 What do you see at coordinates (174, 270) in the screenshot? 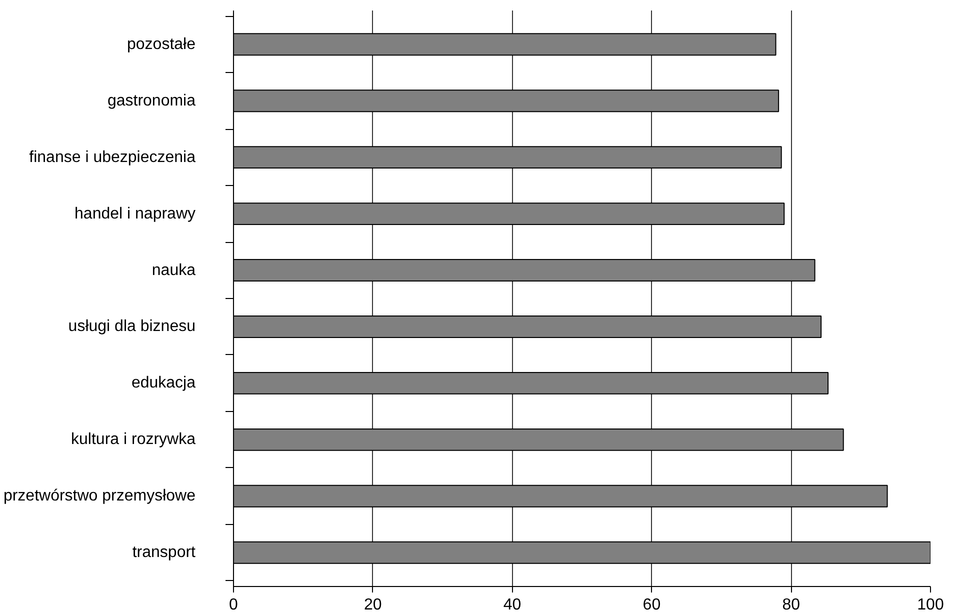
I see `y-tick-label: nauka` at bounding box center [174, 270].